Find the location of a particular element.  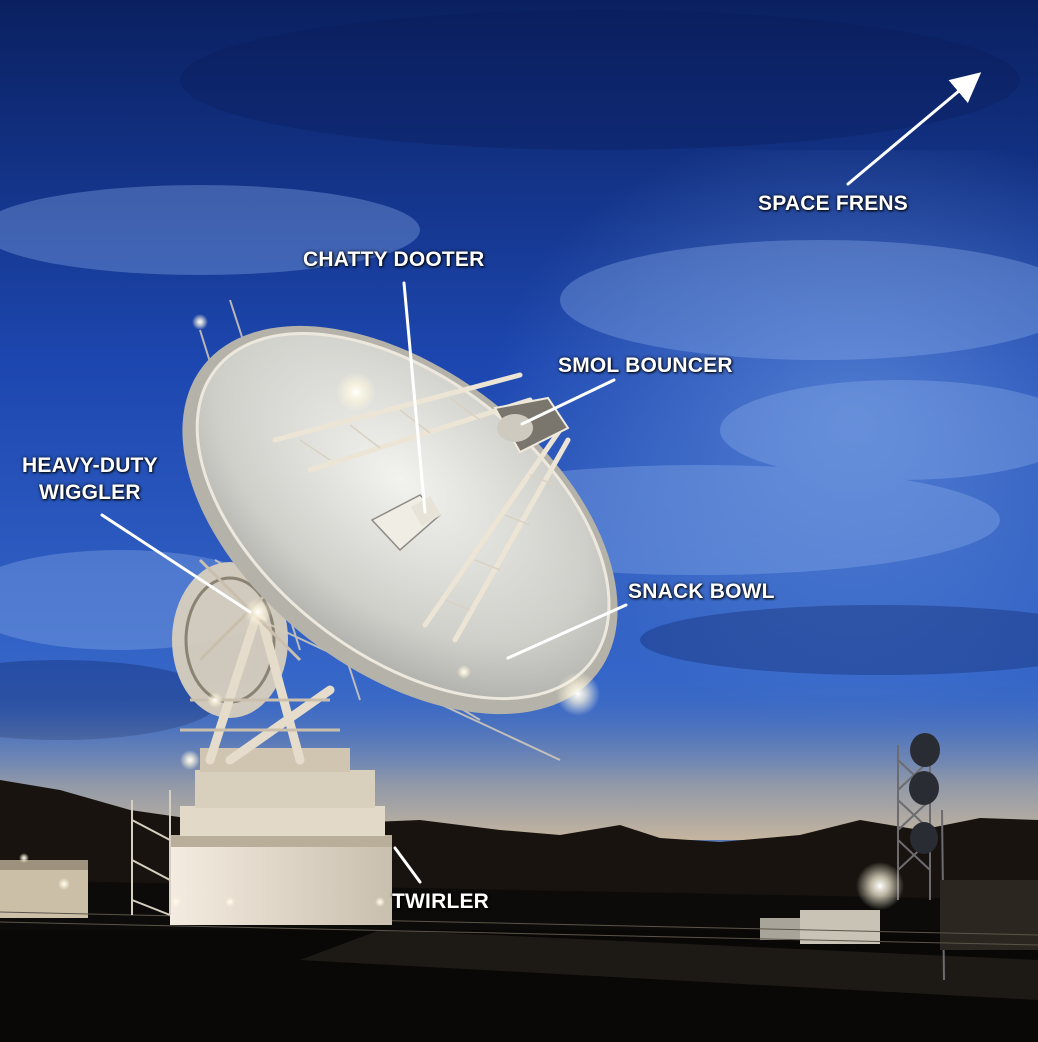

label-twirler-text: TWIRLER is located at coordinates (441, 901).